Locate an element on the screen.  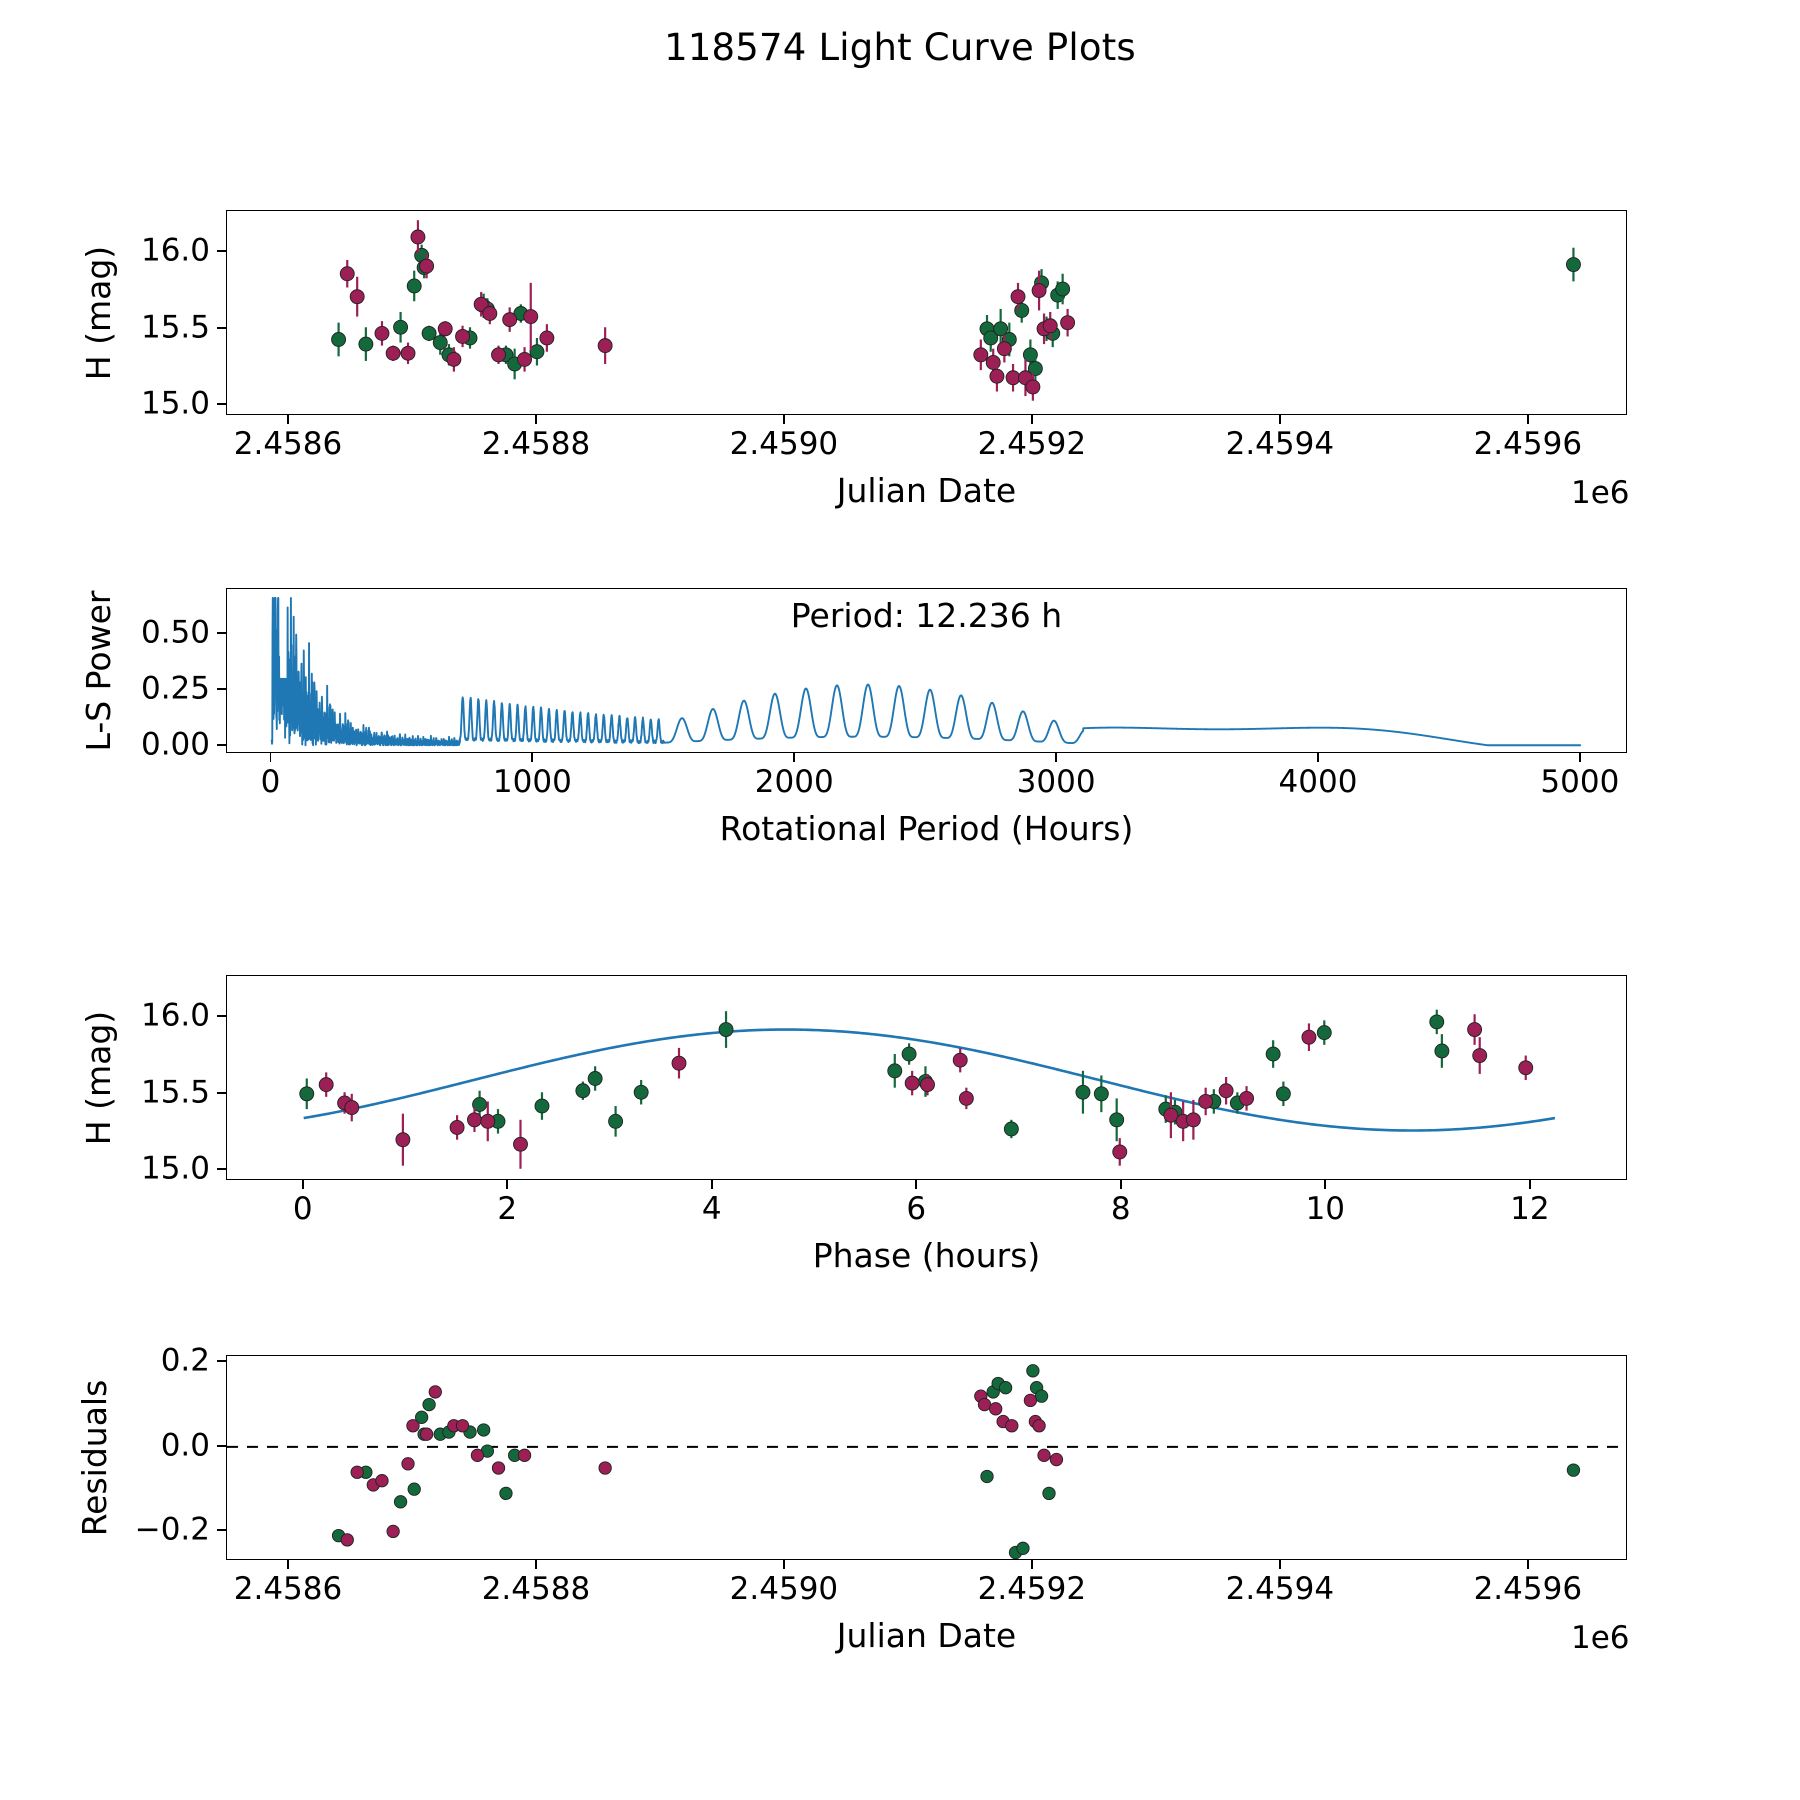
residuals-frame is located at coordinates (926, 1457).